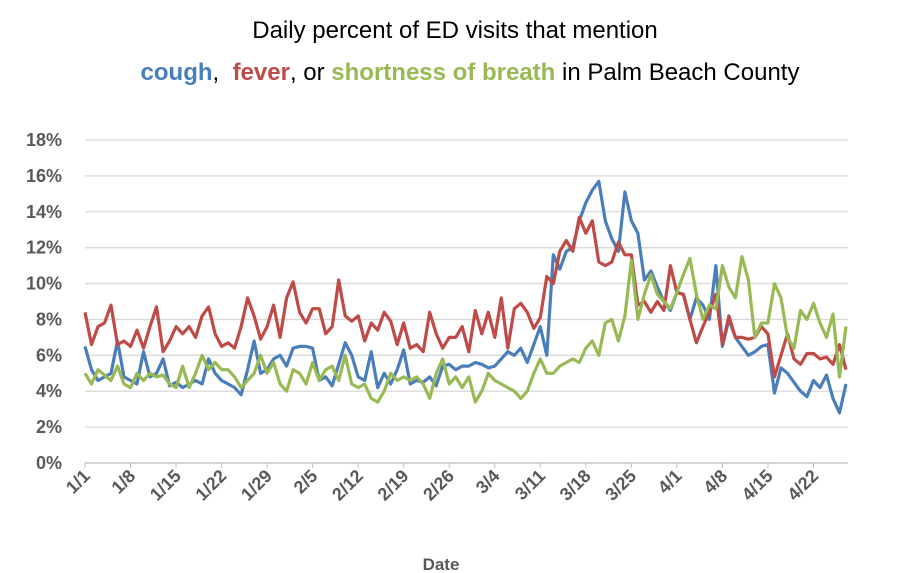  I want to click on y-tick-label: 2%, so click(49, 427).